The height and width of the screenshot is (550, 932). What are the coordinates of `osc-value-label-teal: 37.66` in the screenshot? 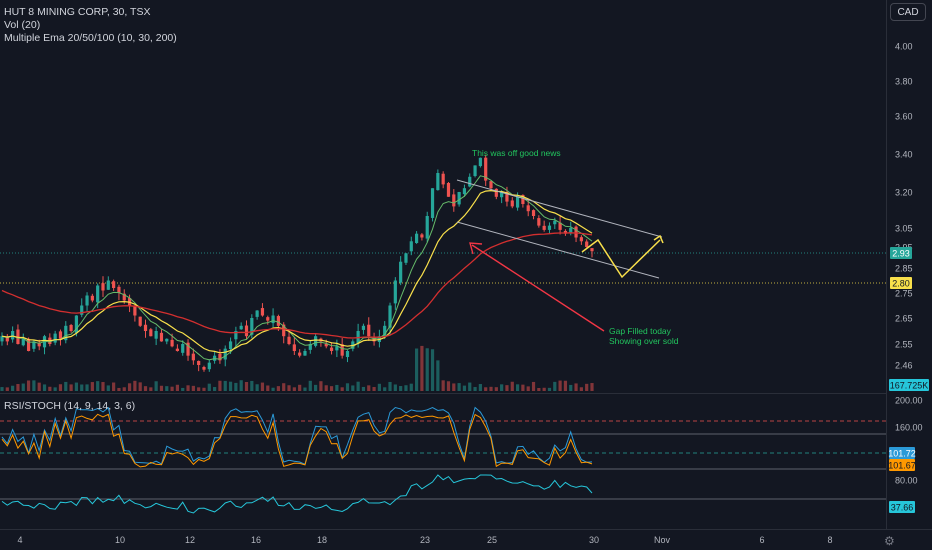 It's located at (902, 507).